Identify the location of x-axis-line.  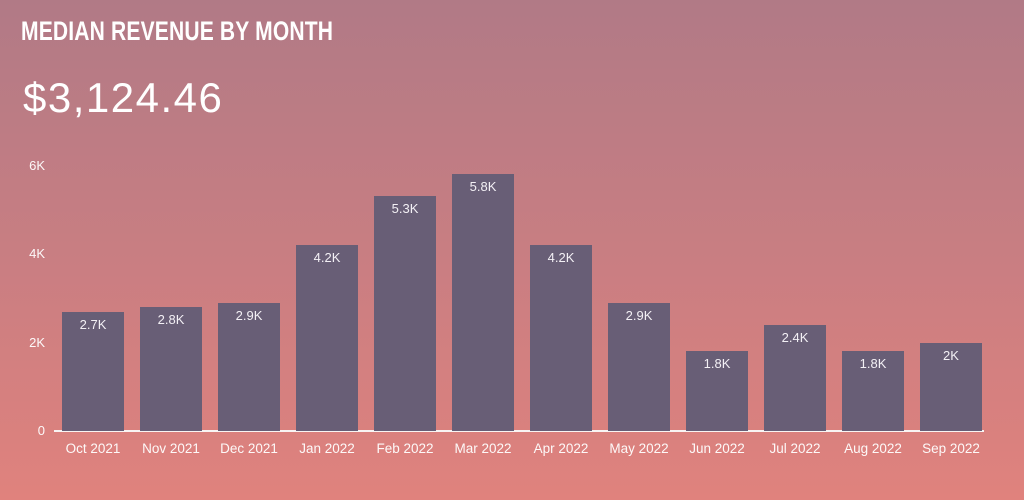
(519, 431).